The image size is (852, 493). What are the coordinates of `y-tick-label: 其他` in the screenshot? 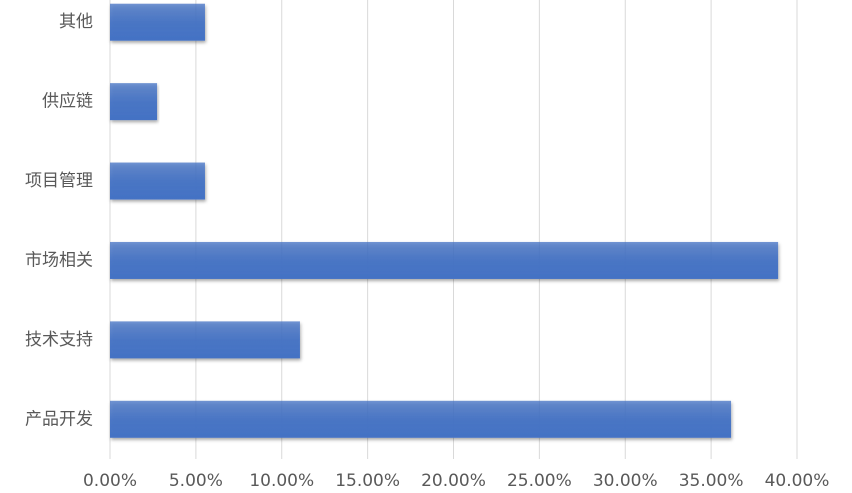 It's located at (76, 22).